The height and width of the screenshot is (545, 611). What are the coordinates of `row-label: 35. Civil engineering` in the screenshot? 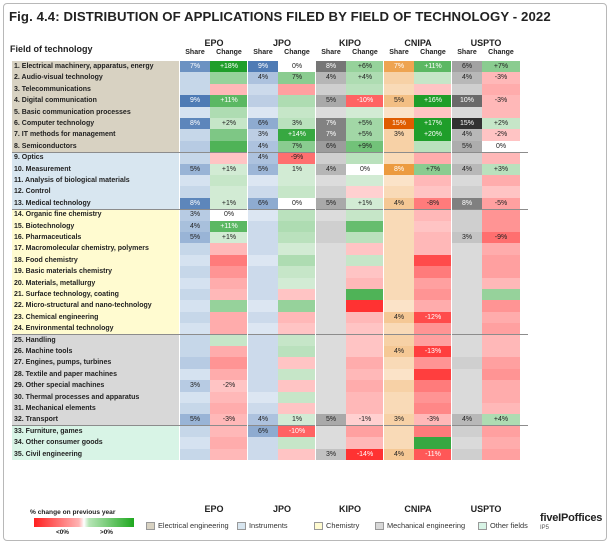 It's located at (48, 454).